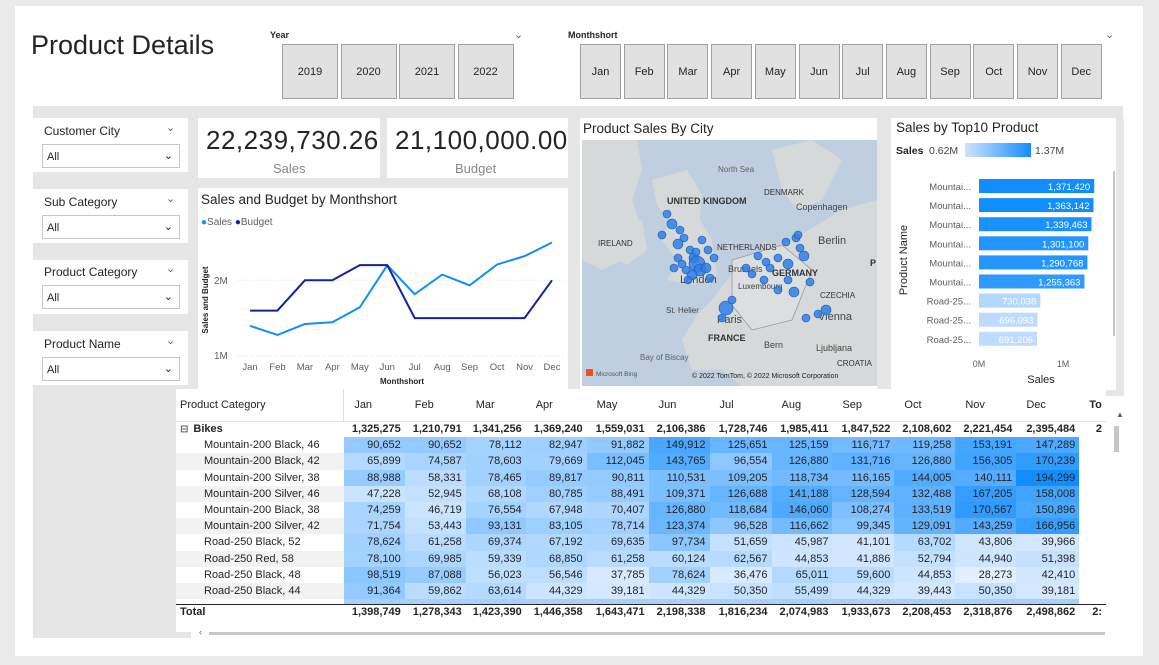  Describe the element at coordinates (1037, 71) in the screenshot. I see `month-tile-nov: Nov` at that location.